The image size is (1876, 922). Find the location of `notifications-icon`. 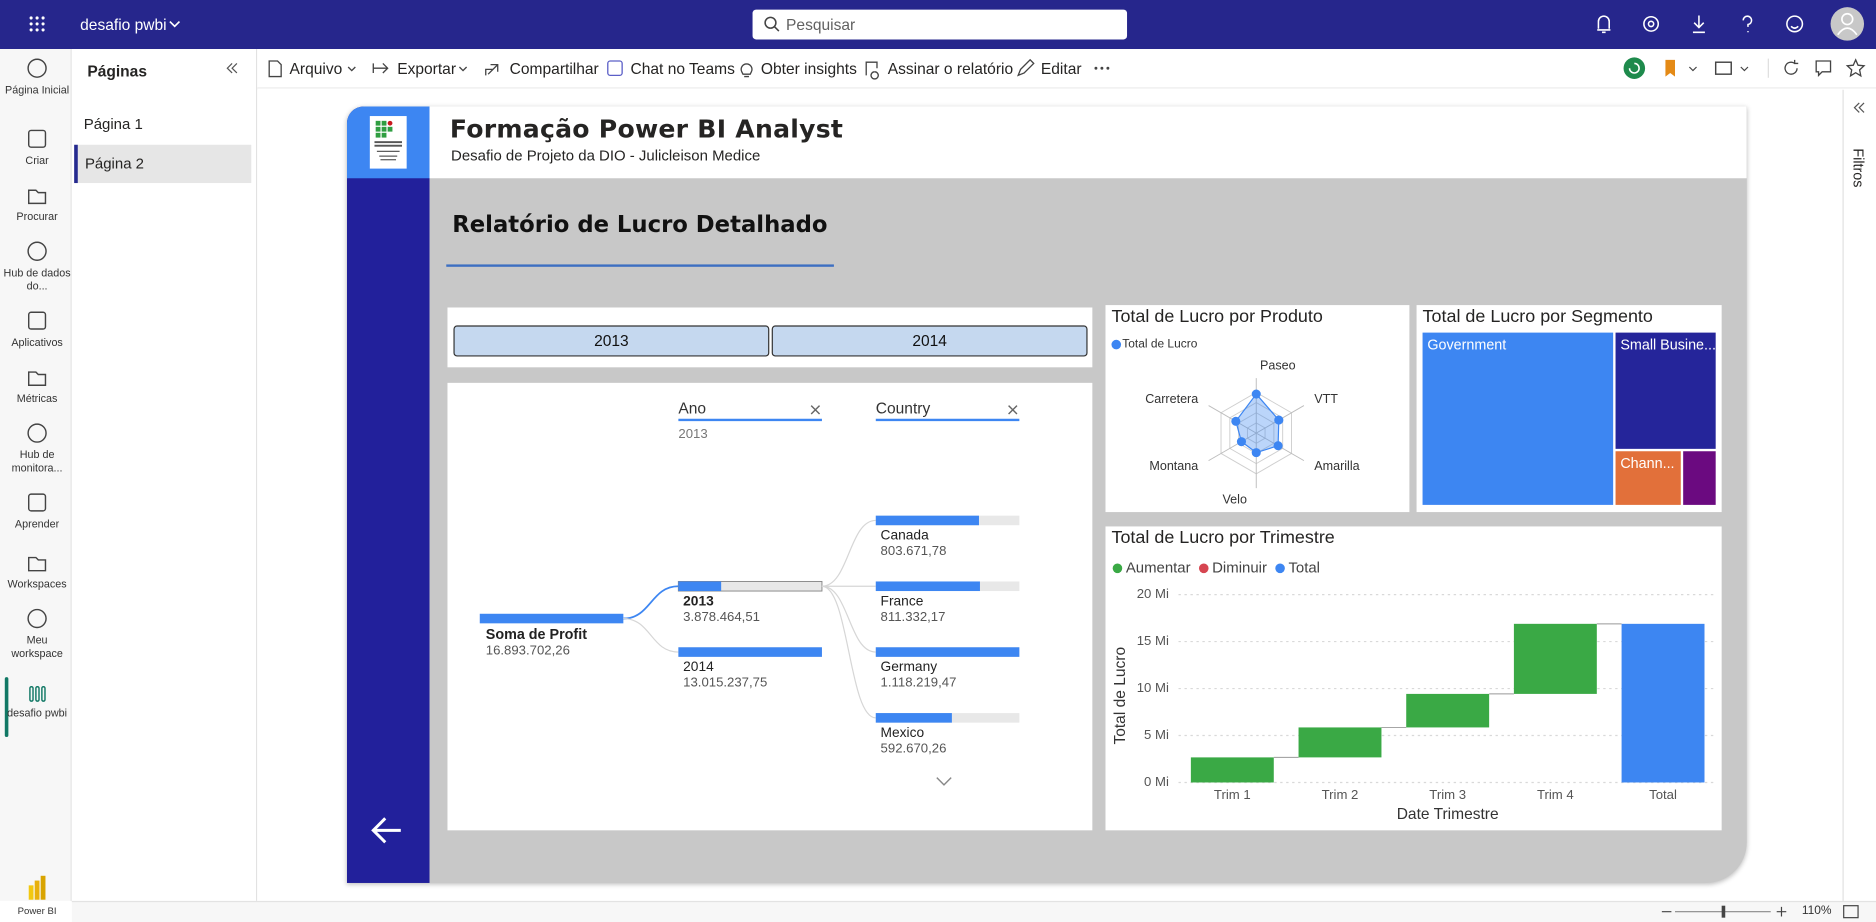

notifications-icon is located at coordinates (1604, 24).